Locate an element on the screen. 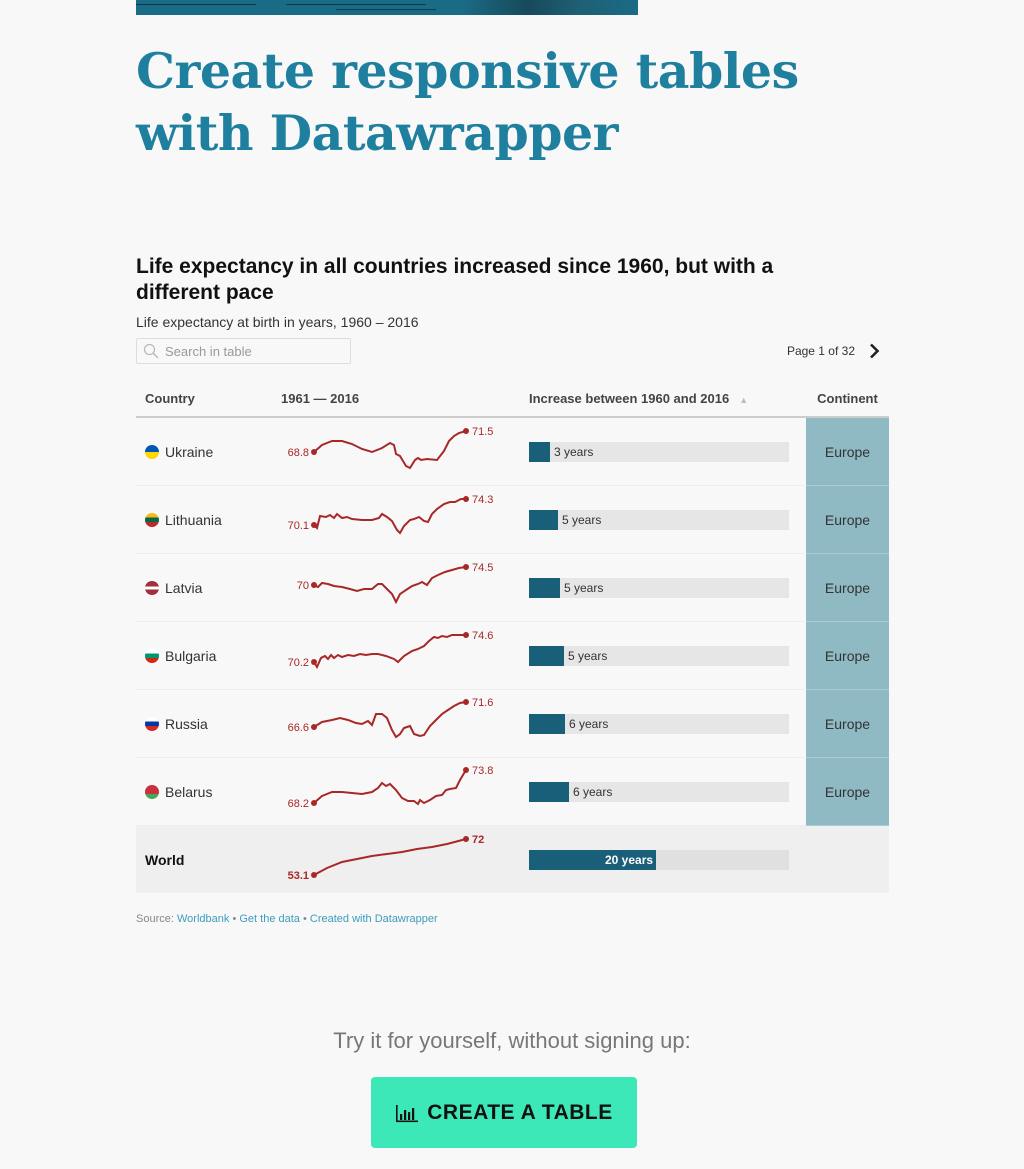  sparkline-chart: 70.1 74.3 is located at coordinates (390, 514).